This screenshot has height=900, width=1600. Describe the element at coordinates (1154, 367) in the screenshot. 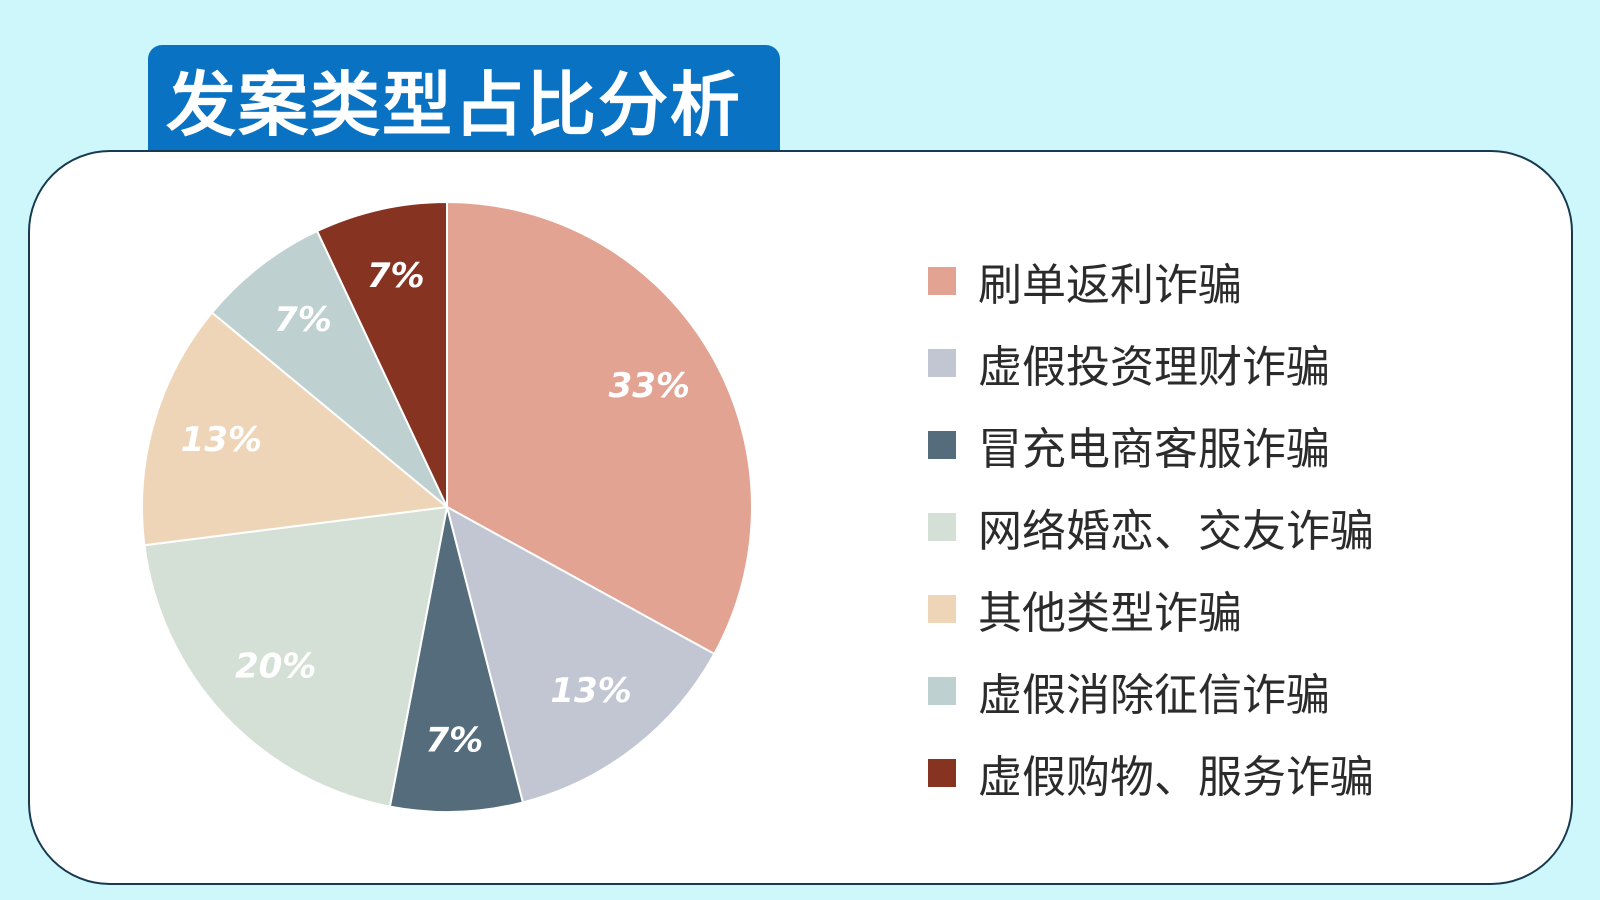

I see `legend-label: 虚假投资理财诈骗` at that location.